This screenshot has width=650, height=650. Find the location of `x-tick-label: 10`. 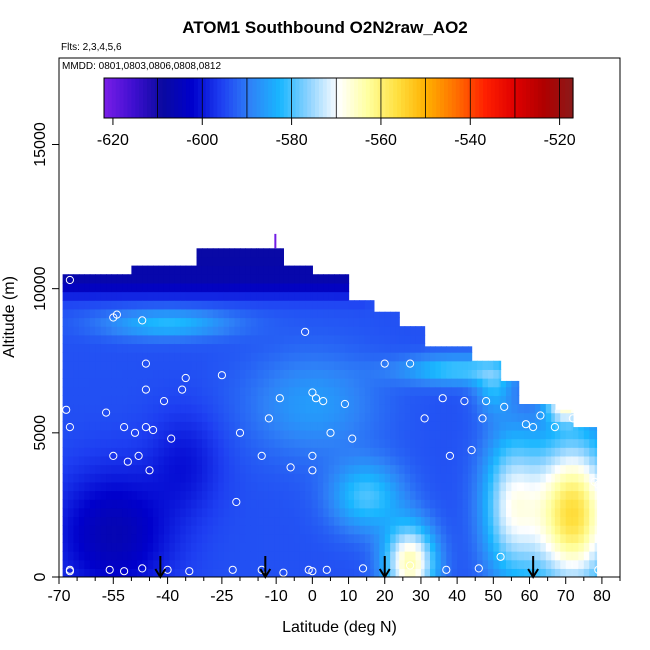

x-tick-label: 10 is located at coordinates (349, 596).